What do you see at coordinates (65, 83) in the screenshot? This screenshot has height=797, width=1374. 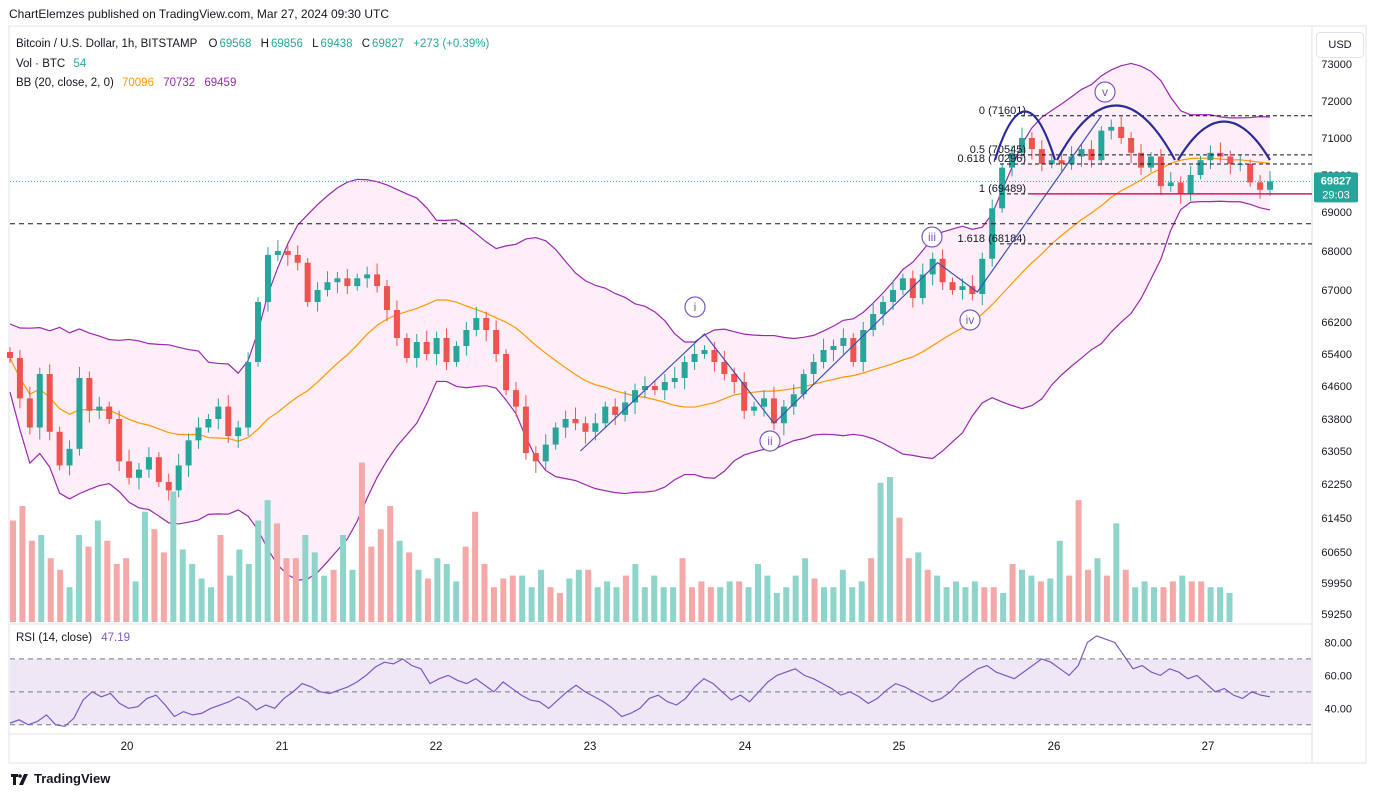 I see `bb-label: BB (20, close, 2, 0)` at bounding box center [65, 83].